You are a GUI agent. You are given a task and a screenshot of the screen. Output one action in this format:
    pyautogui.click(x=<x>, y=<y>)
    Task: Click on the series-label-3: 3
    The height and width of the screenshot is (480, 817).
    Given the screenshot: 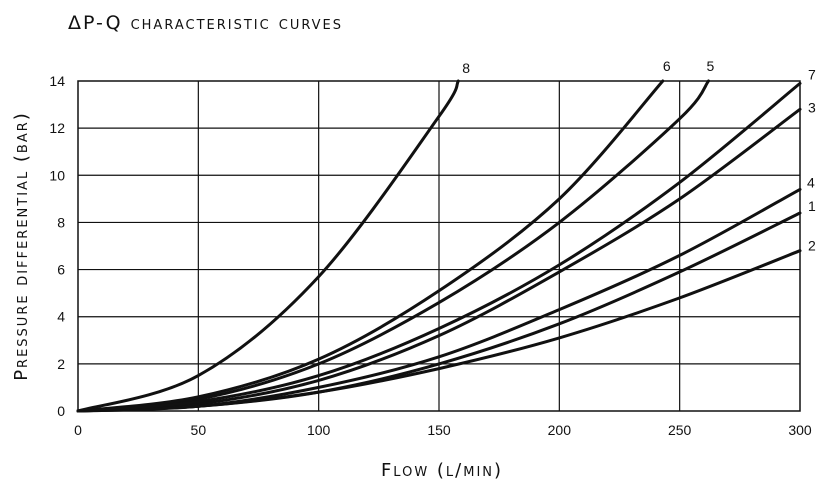 What is the action you would take?
    pyautogui.click(x=812, y=107)
    